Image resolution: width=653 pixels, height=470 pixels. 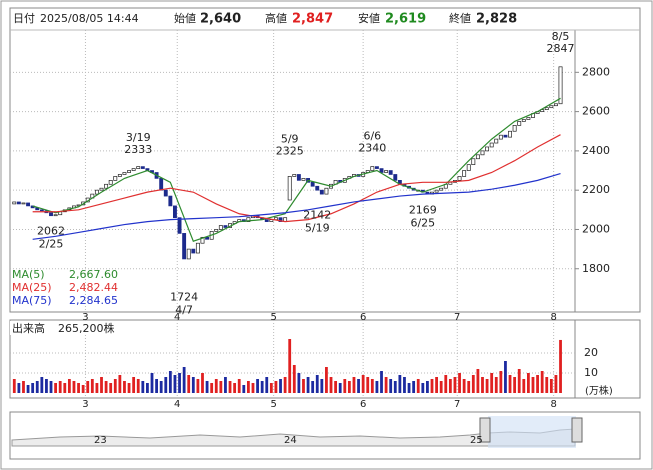 What do you see at coordinates (561, 48) in the screenshot?
I see `annotation-value: 2847` at bounding box center [561, 48].